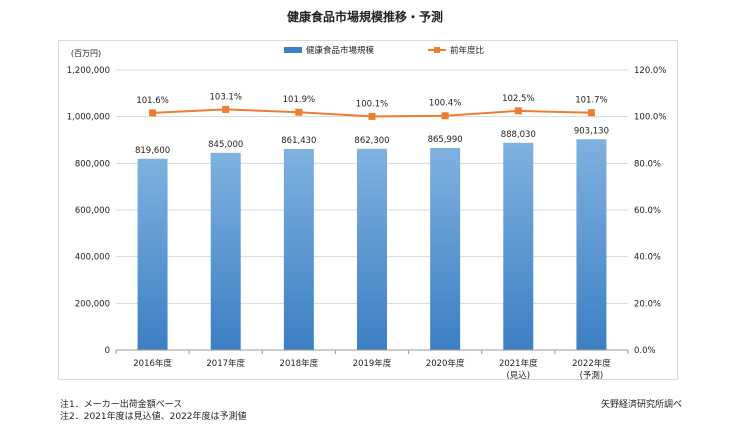  I want to click on x-tick-sublabel: (見込), so click(518, 375).